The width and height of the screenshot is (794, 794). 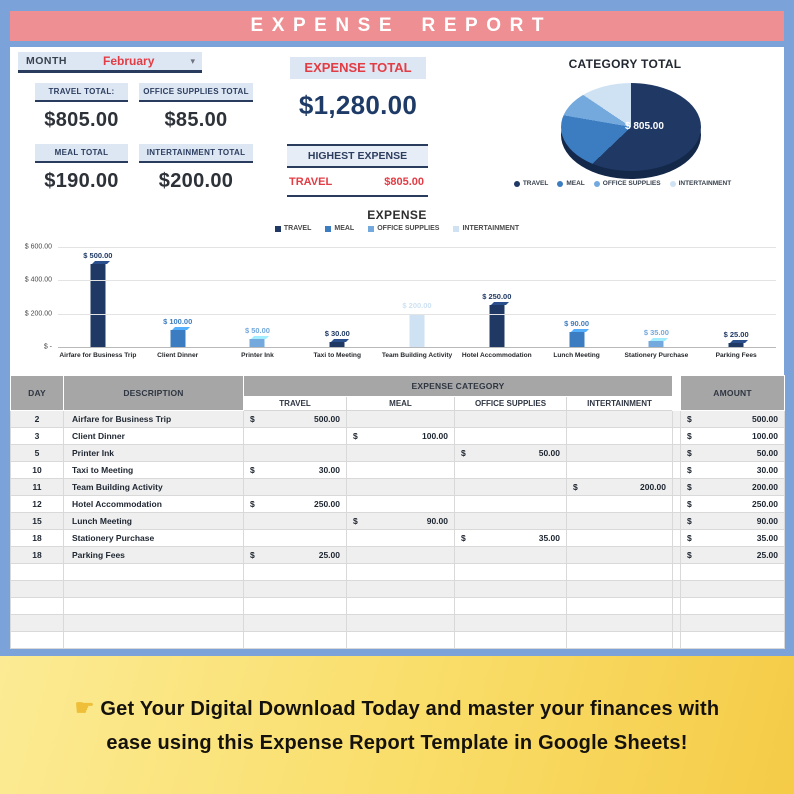 What do you see at coordinates (510, 403) in the screenshot?
I see `header-office-supplies: OFFICE SUPPLIES` at bounding box center [510, 403].